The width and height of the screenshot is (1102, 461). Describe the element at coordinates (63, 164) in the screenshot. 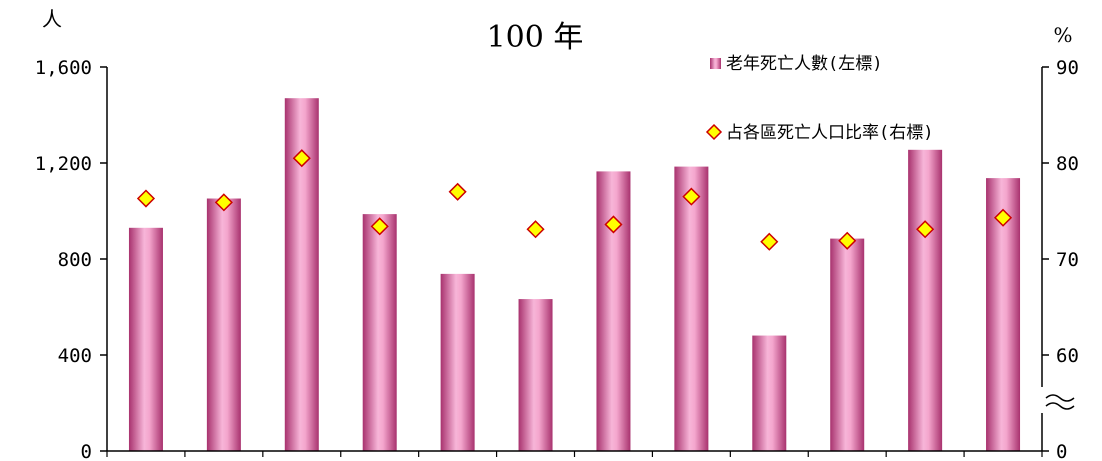

I see `left-tick-label: 1,200` at that location.